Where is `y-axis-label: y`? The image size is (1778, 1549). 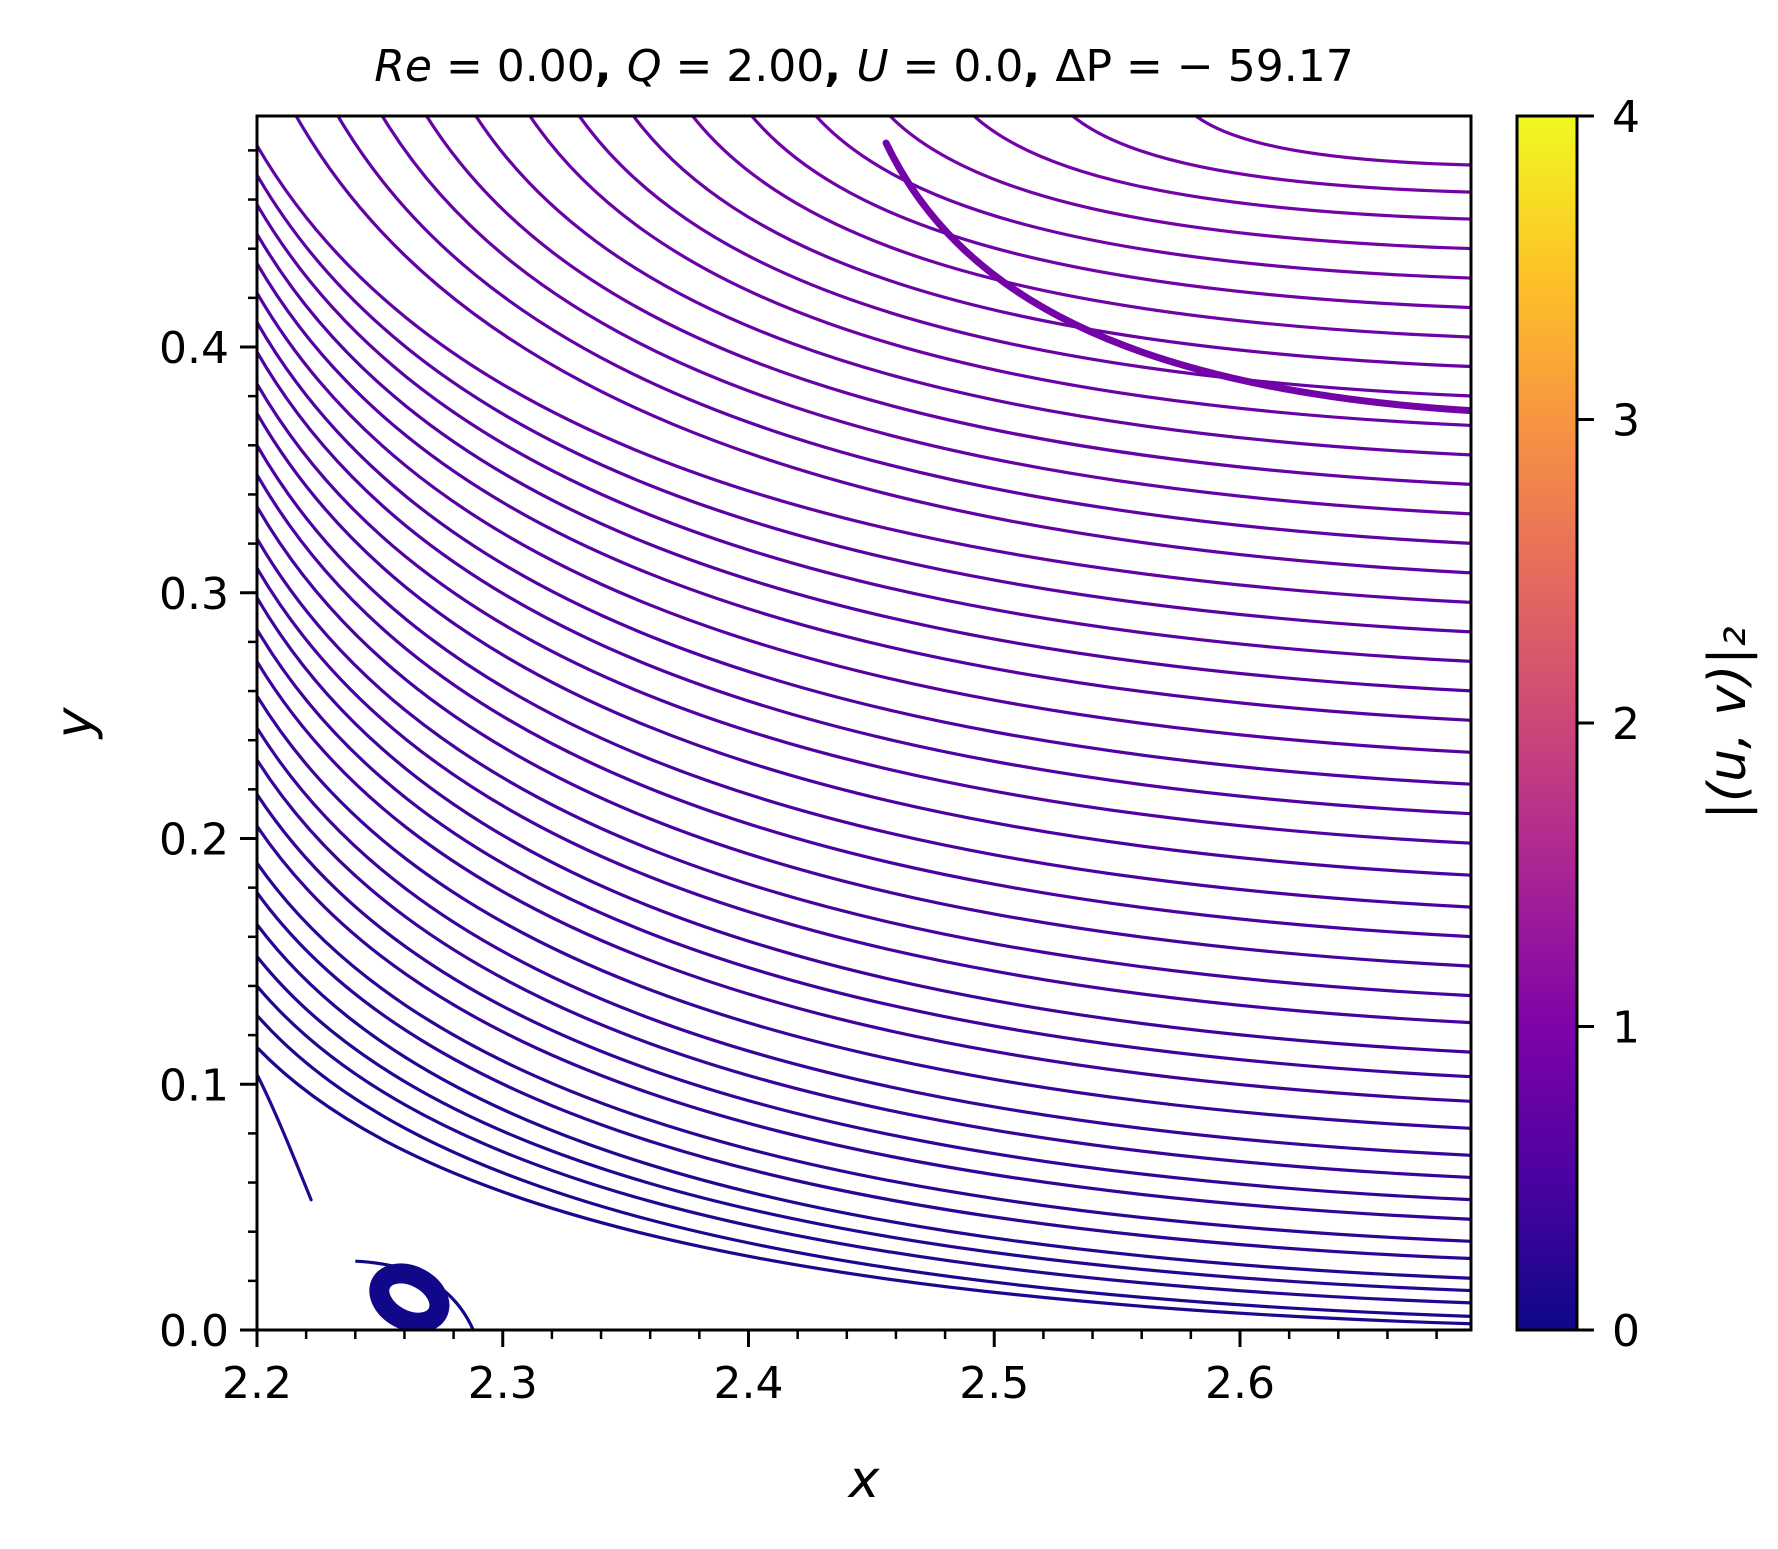
y-axis-label: y is located at coordinates (75, 723).